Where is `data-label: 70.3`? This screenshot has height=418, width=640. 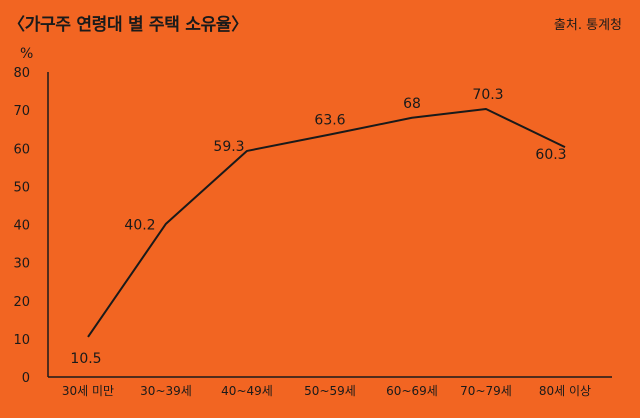 data-label: 70.3 is located at coordinates (487, 95).